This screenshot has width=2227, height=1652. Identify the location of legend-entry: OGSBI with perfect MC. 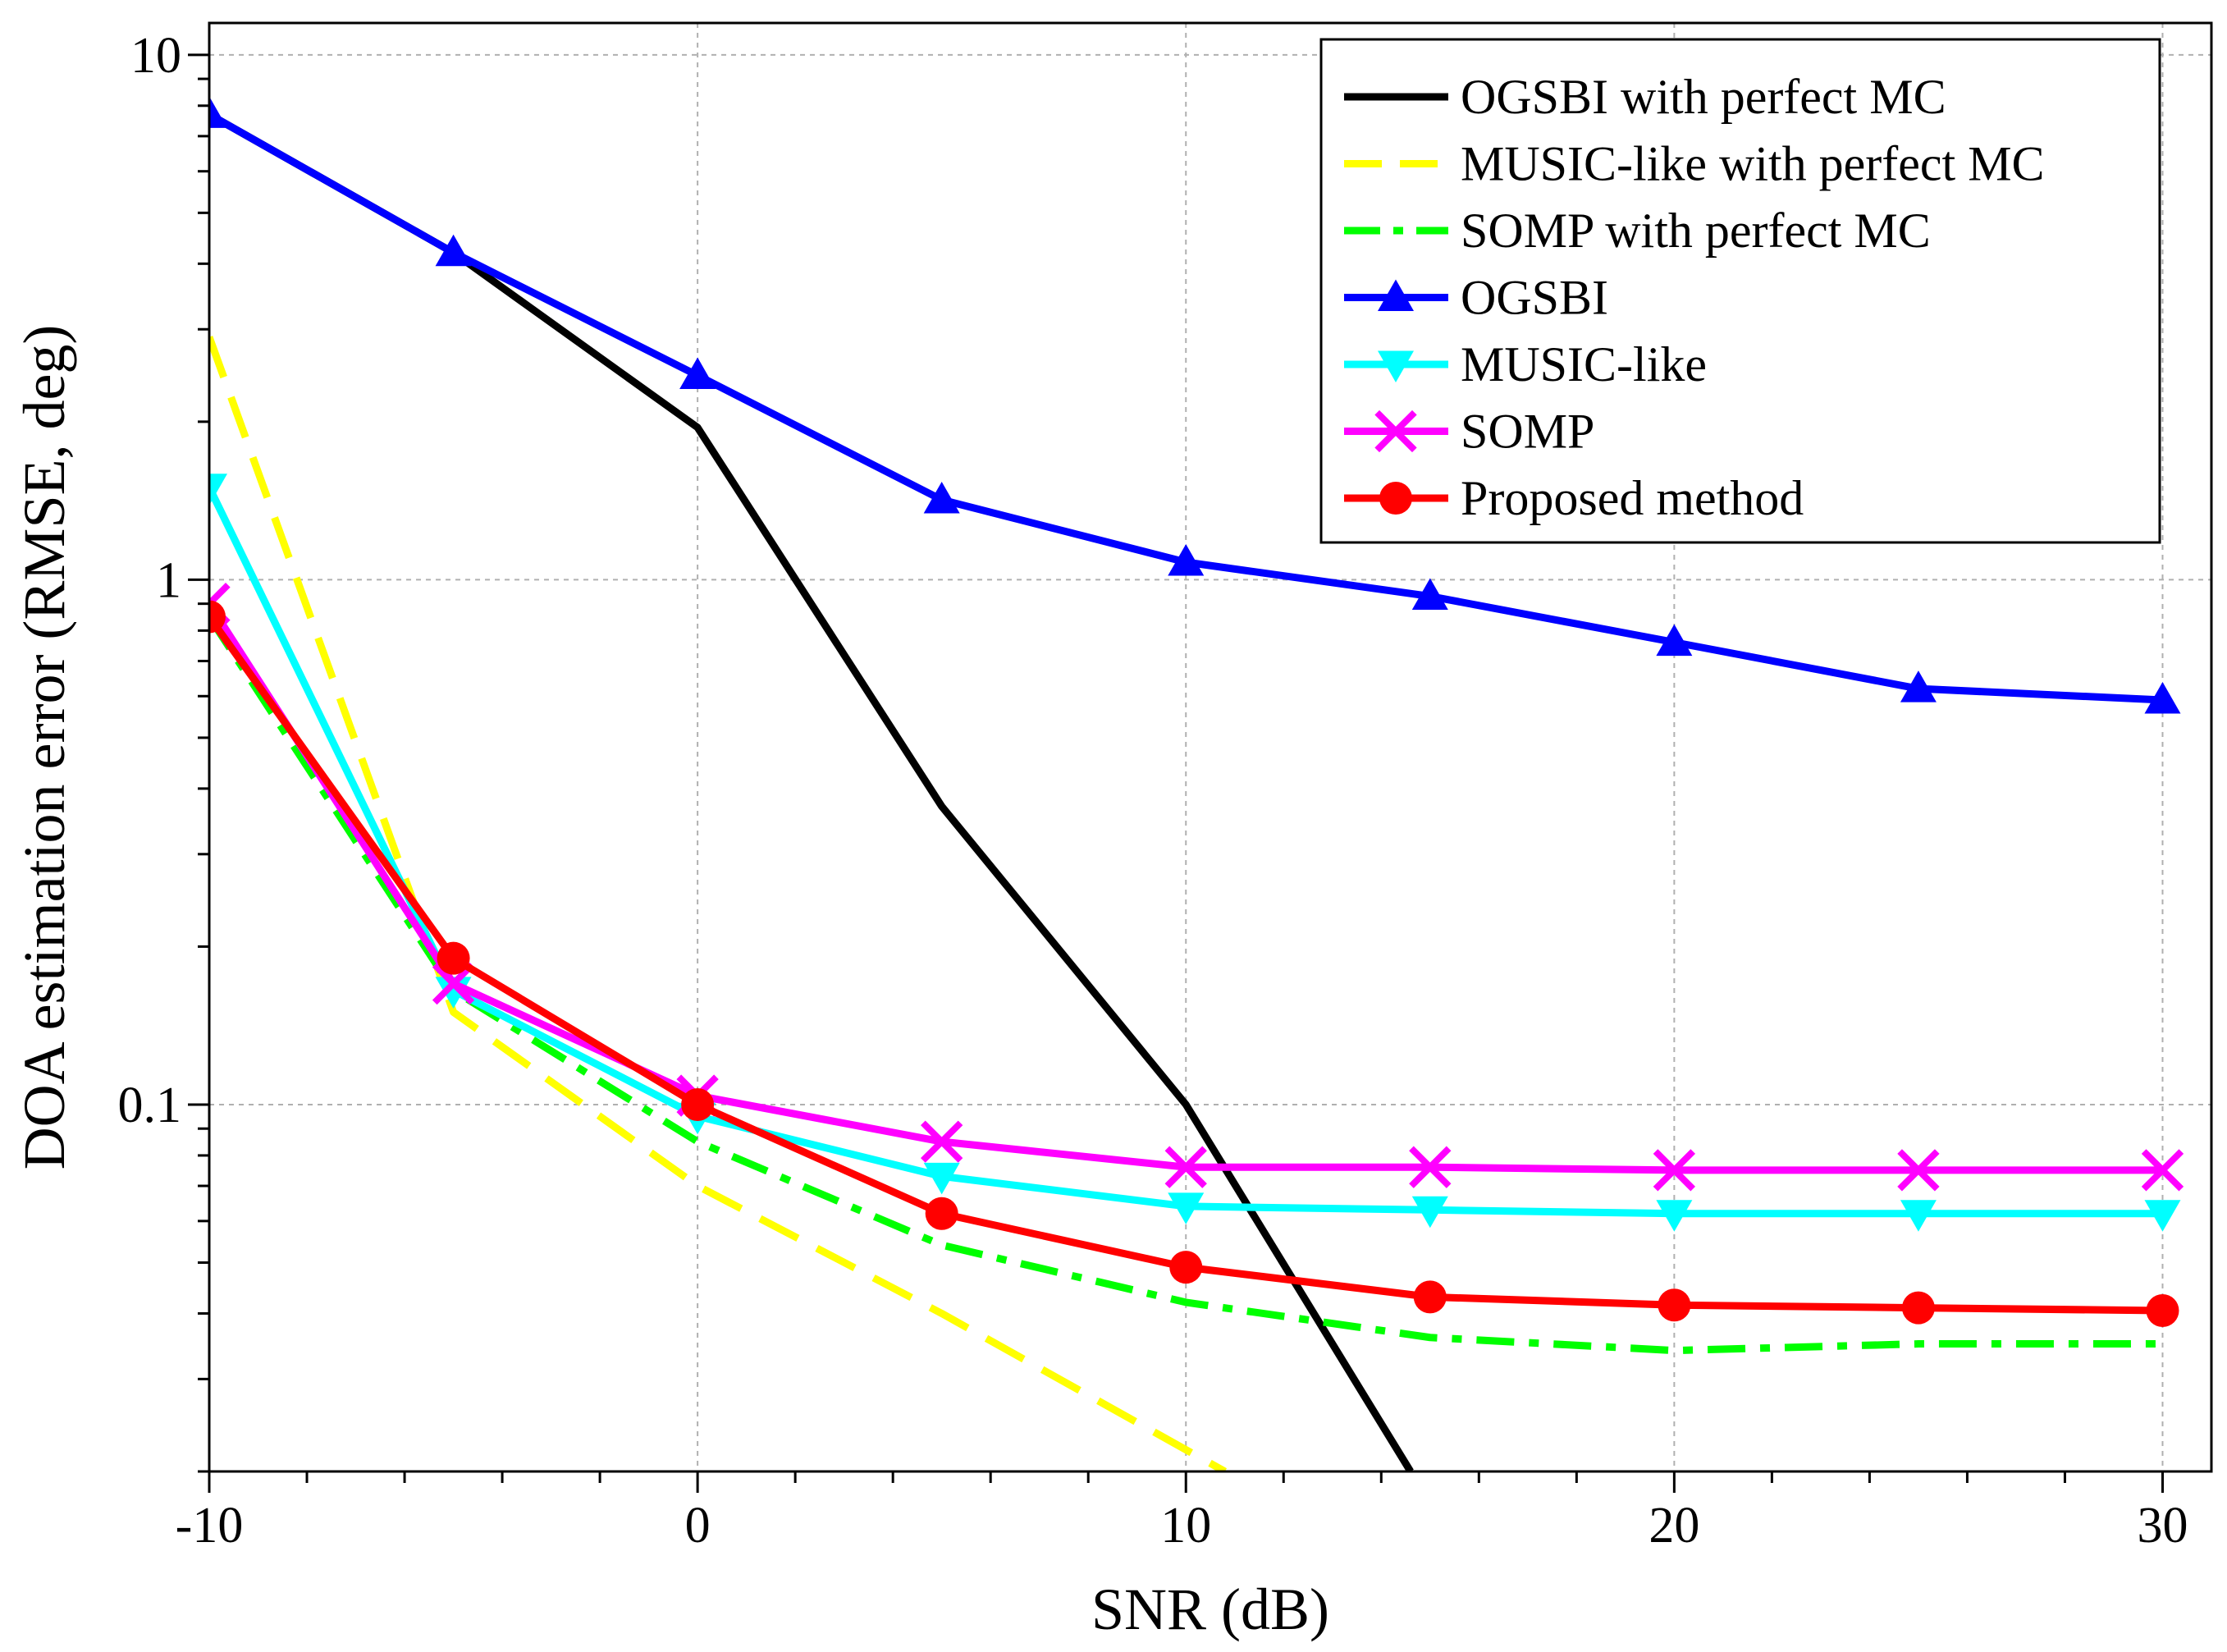
(1645, 97).